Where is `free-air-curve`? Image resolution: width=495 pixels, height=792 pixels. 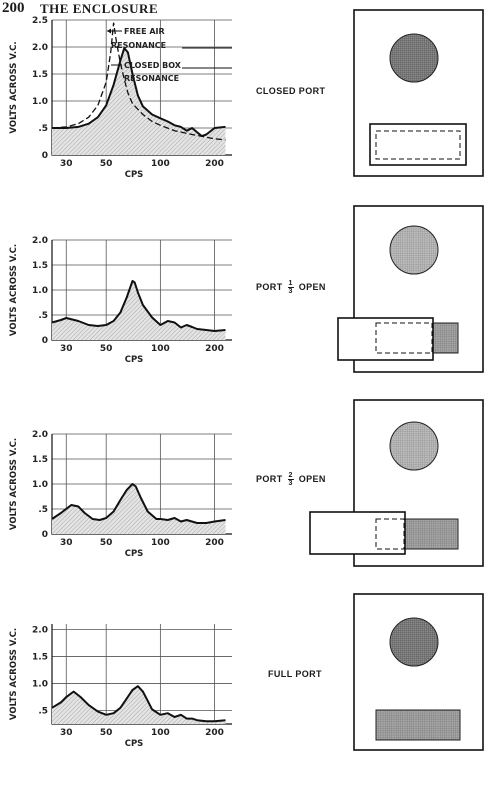
free-air-curve is located at coordinates (138, 81).